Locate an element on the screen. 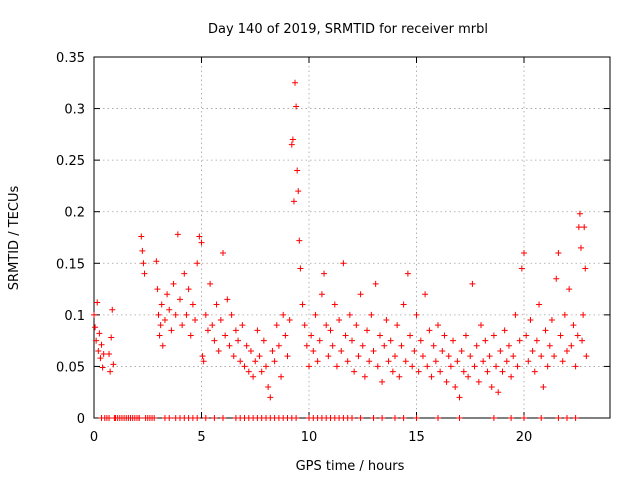  x-tick-label: 15 is located at coordinates (416, 437).